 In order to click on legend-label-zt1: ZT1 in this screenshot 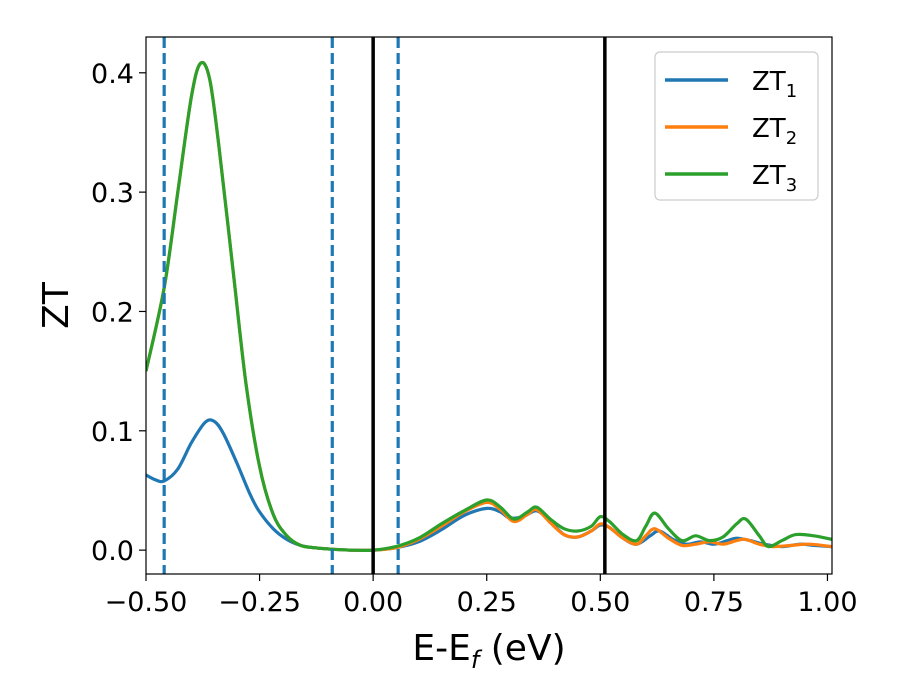, I will do `click(774, 84)`.